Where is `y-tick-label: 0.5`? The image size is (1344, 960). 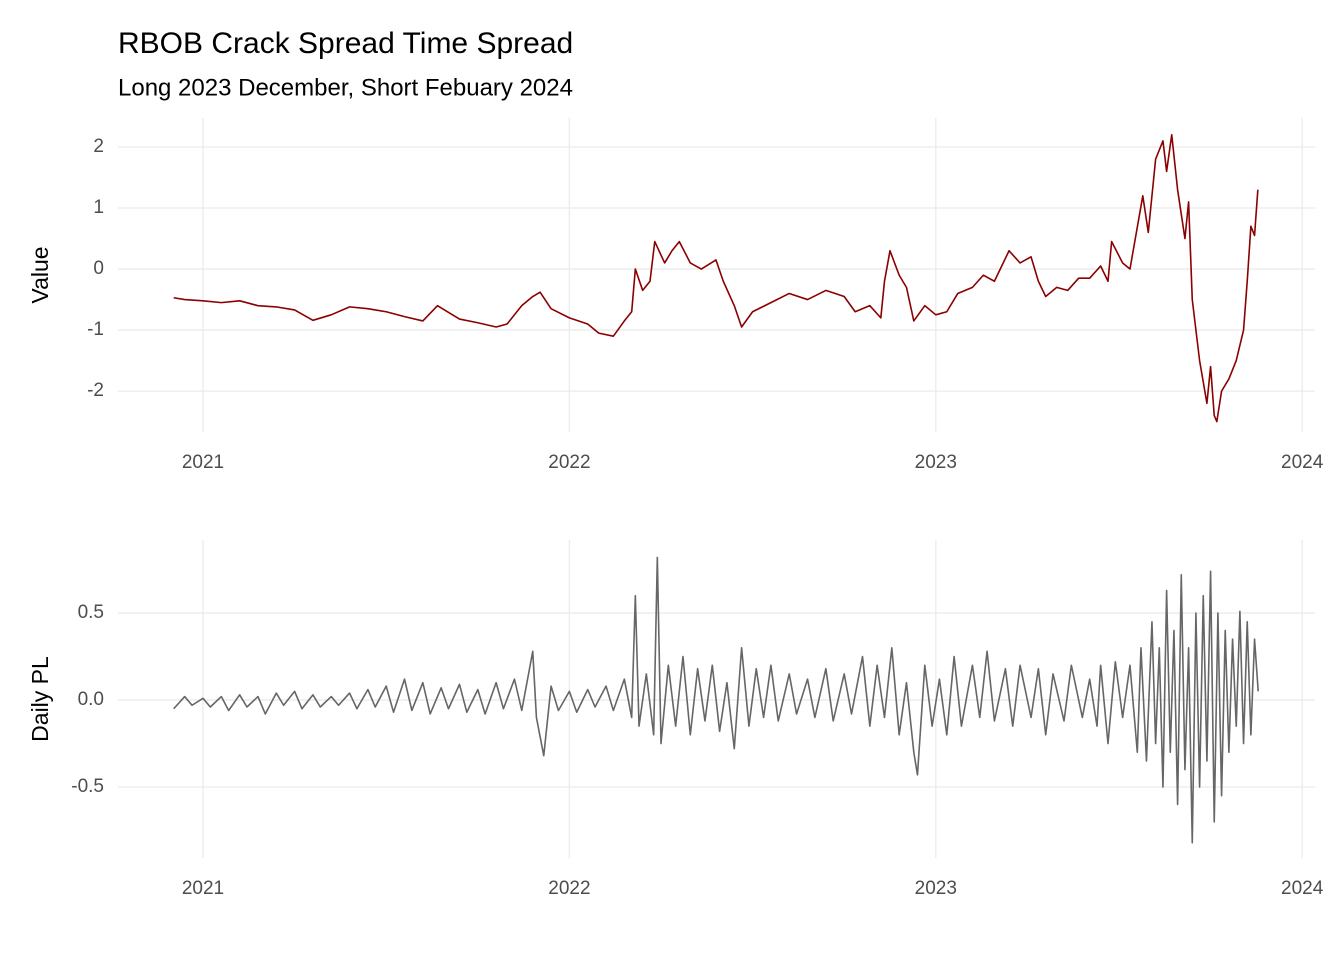 y-tick-label: 0.5 is located at coordinates (91, 612).